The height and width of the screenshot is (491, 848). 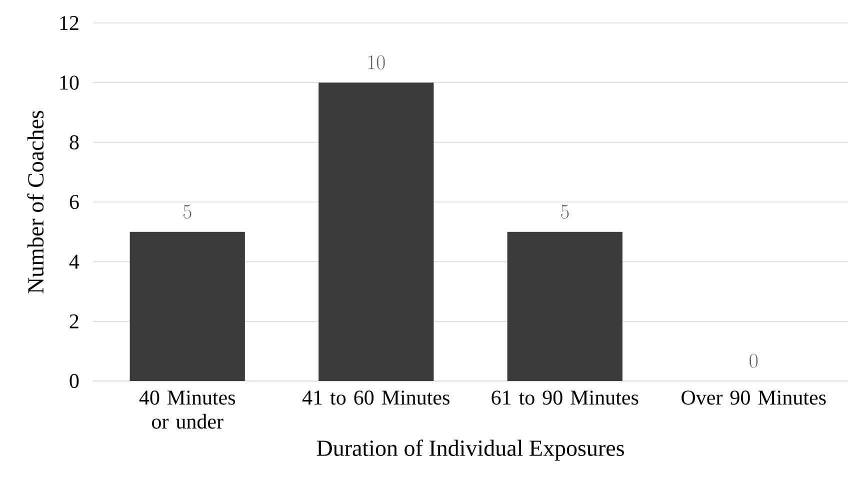 What do you see at coordinates (69, 23) in the screenshot?
I see `y-tick-label: 12` at bounding box center [69, 23].